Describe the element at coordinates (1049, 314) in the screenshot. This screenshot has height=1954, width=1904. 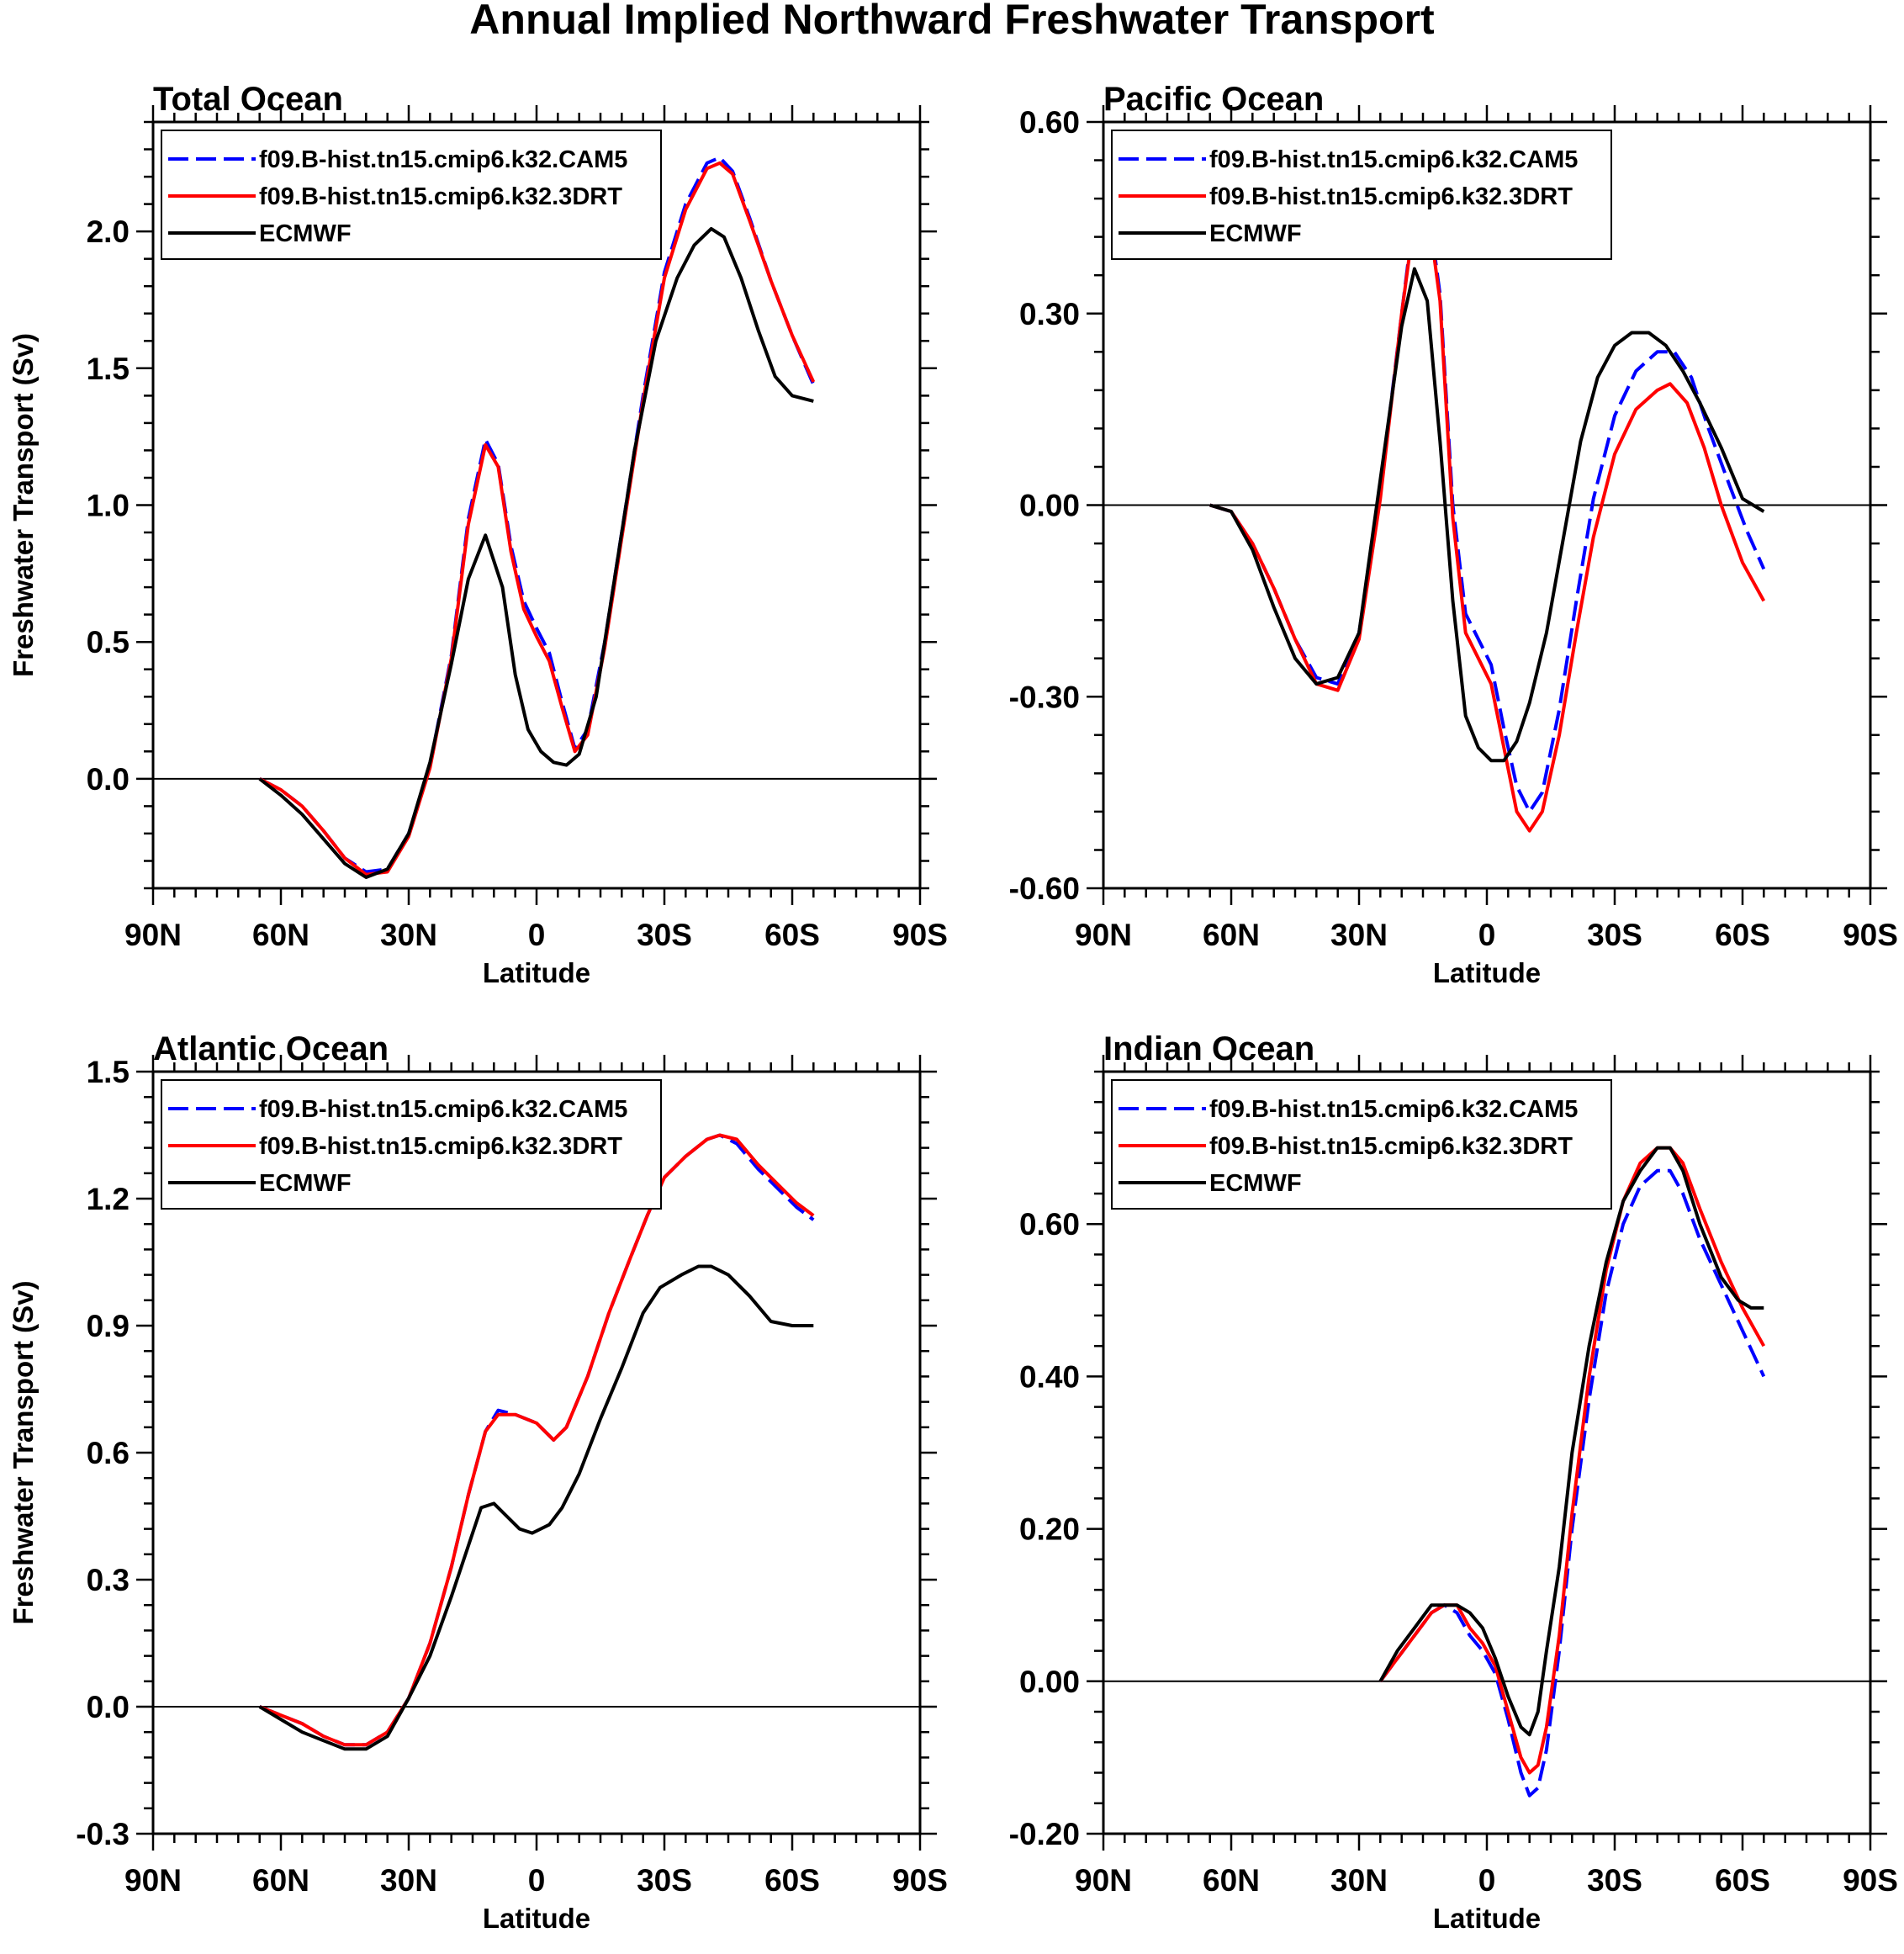
I see `y-tick-label: 0.30` at that location.